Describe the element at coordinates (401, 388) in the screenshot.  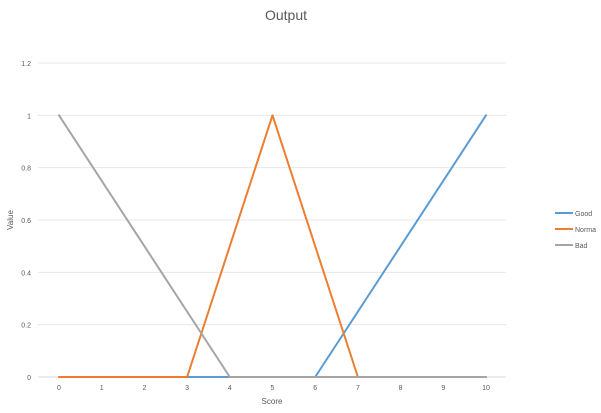
I see `x-tick-label: 8` at that location.